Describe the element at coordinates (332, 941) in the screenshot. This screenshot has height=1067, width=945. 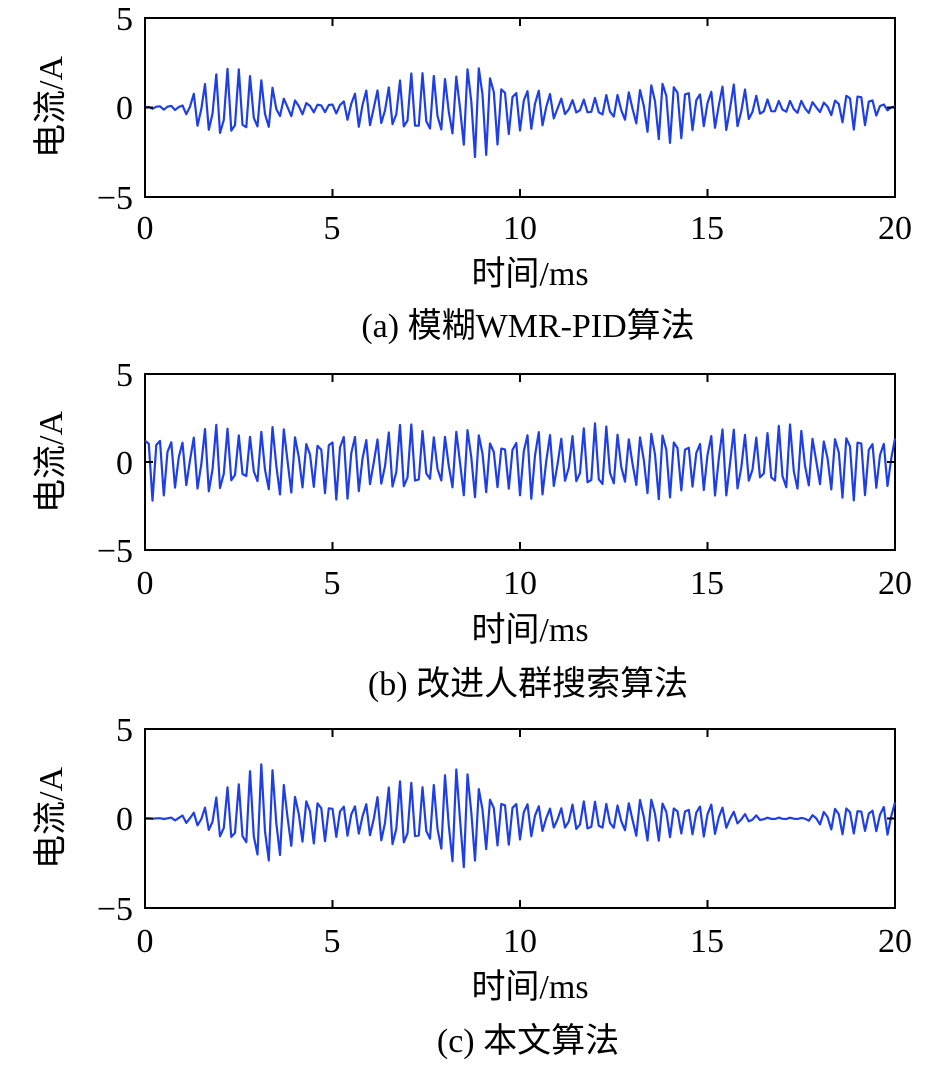
I see `panel-c-xtick-1: 5` at that location.